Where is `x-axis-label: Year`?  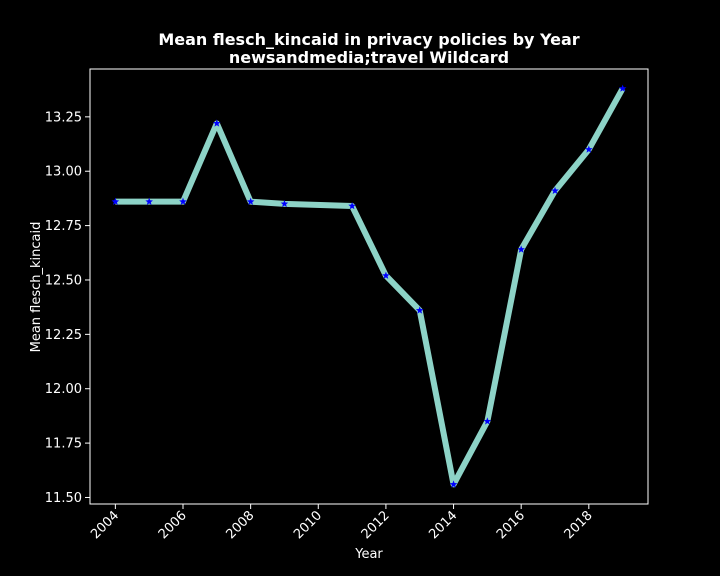
x-axis-label: Year is located at coordinates (368, 554).